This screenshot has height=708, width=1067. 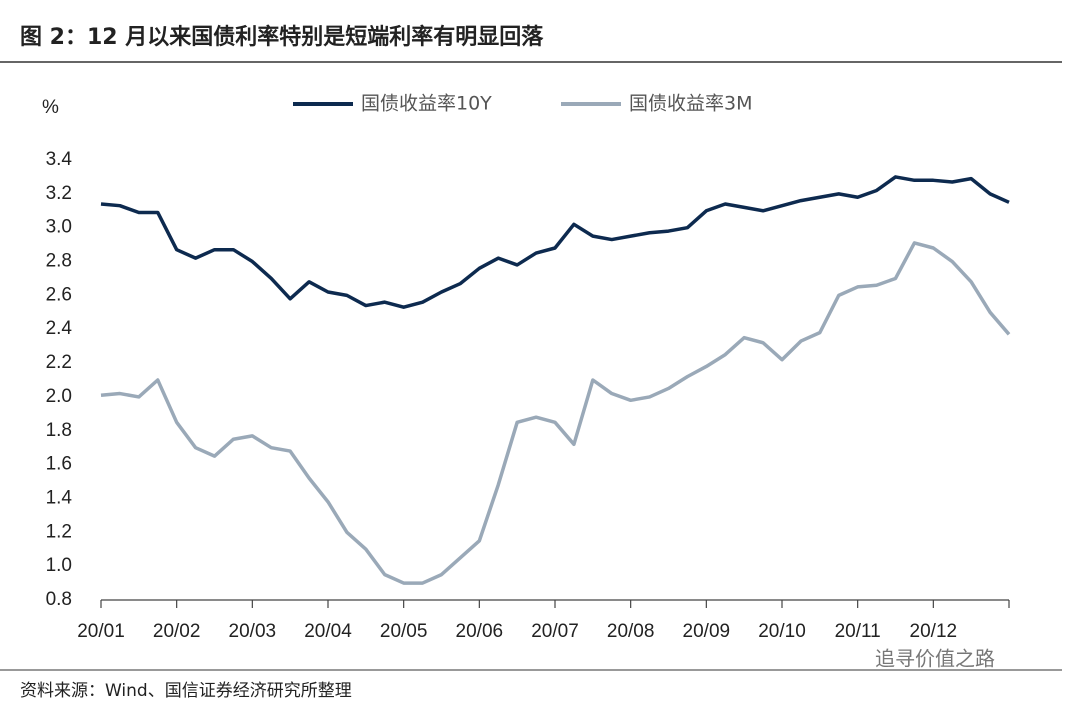 I want to click on legend-label: 国债收益率10Y, so click(x=426, y=104).